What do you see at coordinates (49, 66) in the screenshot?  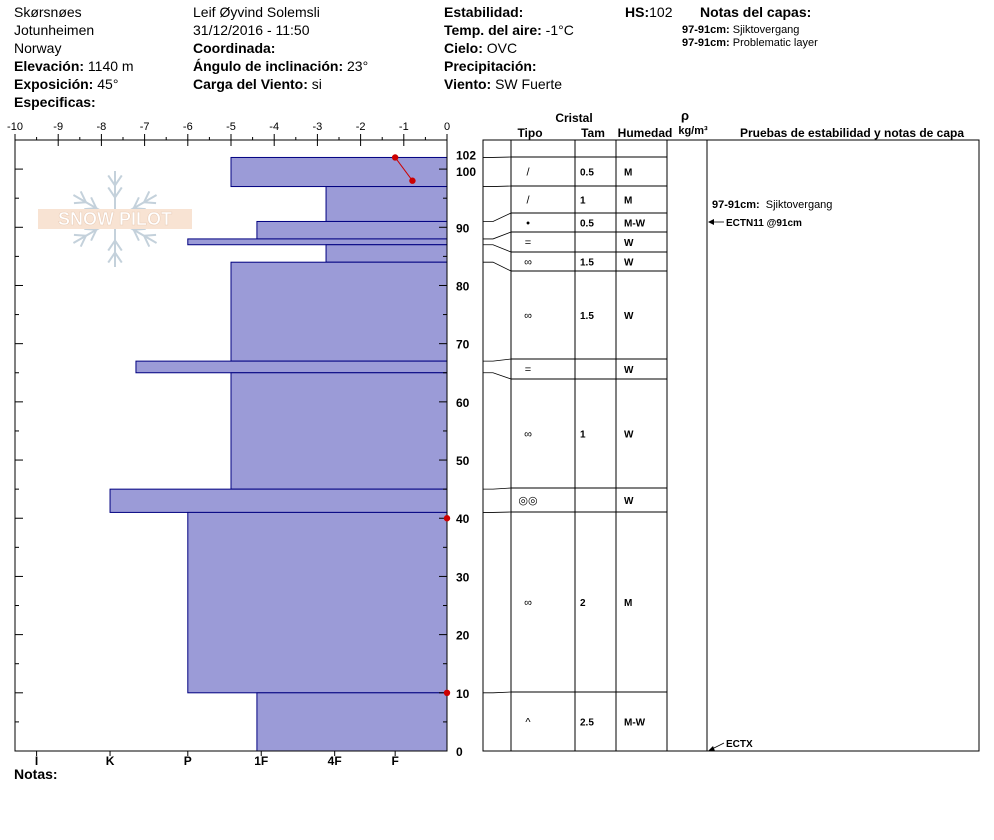 I see `elevation-label: Elevación:` at bounding box center [49, 66].